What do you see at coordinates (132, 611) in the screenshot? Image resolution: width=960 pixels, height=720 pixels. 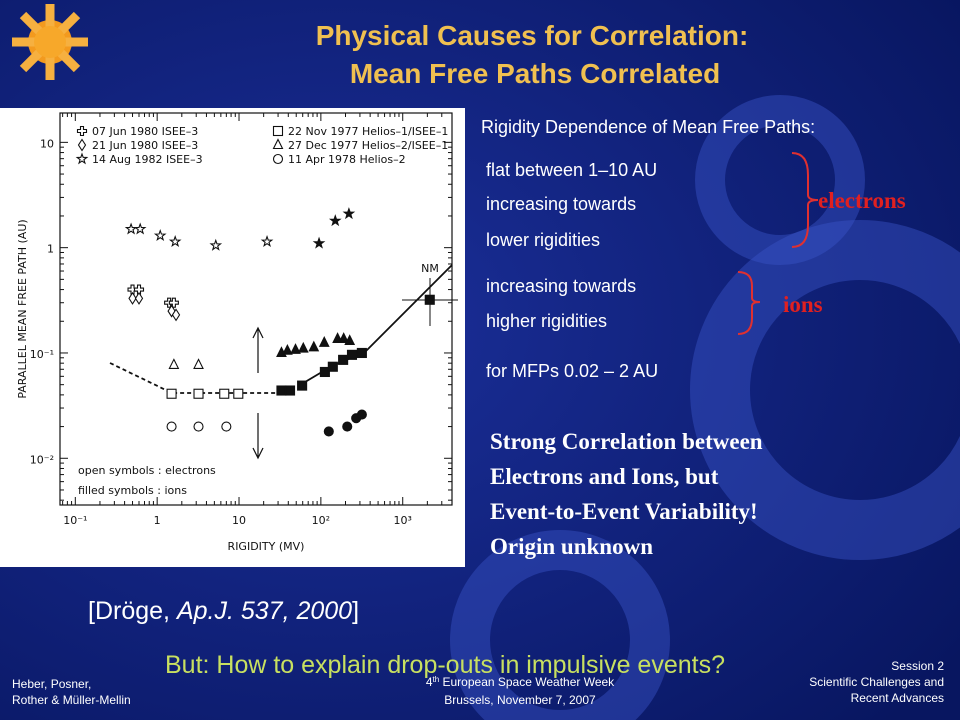 I see `citation-part: [Dröge,` at bounding box center [132, 611].